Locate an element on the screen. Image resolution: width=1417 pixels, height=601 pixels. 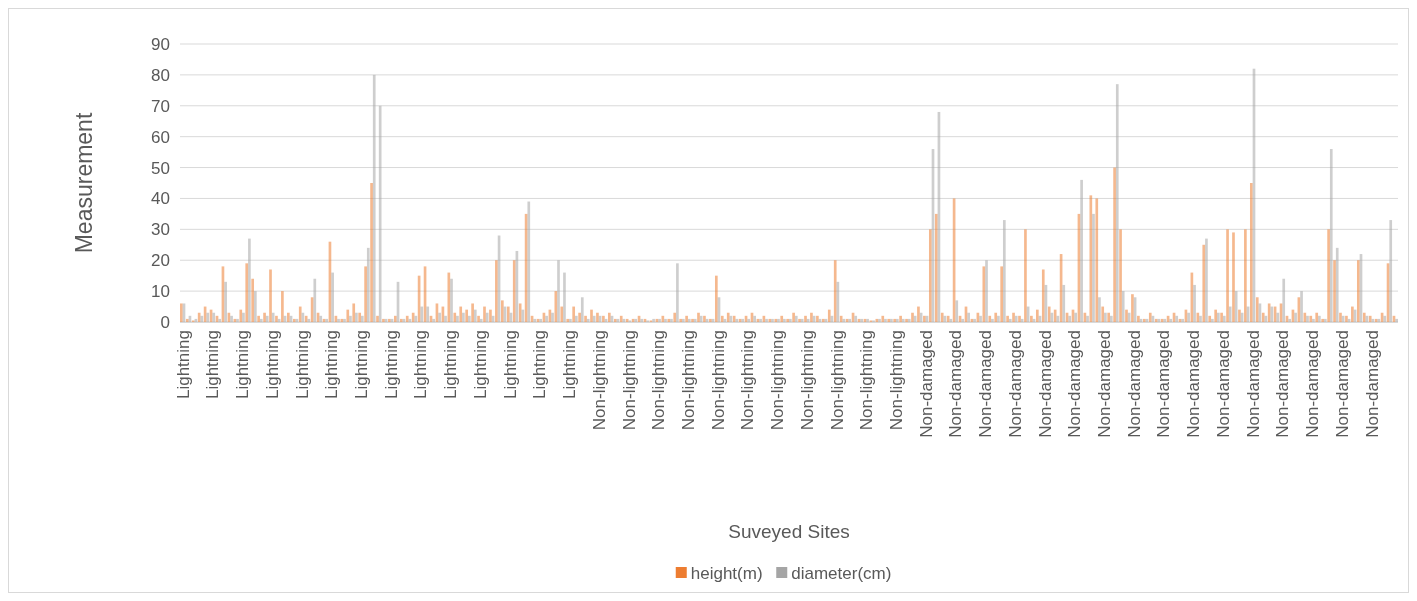
y-tick-label: 70 is located at coordinates (160, 106).